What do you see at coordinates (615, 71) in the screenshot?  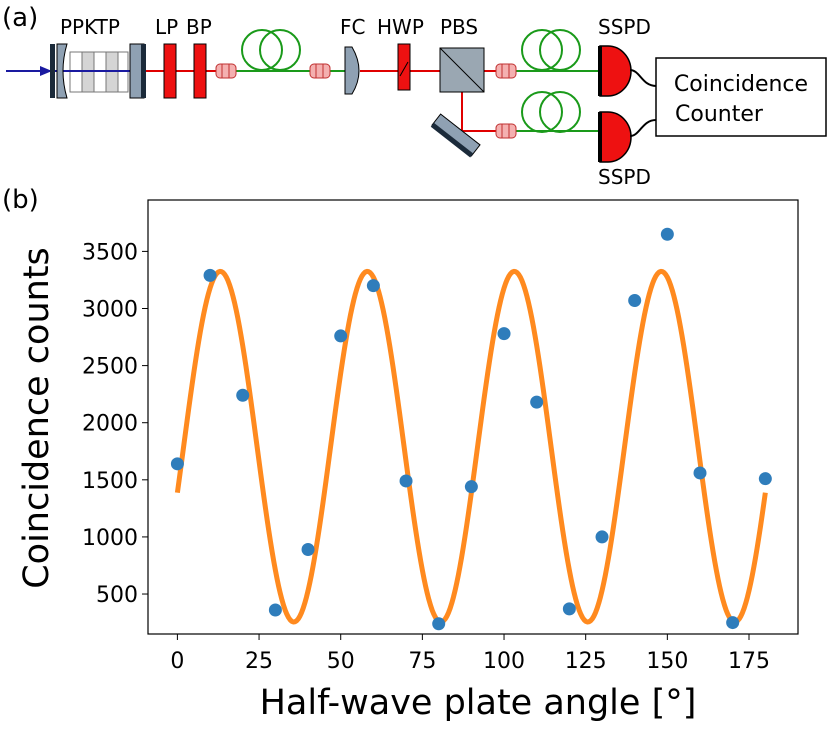 I see `sspd-top-detector` at bounding box center [615, 71].